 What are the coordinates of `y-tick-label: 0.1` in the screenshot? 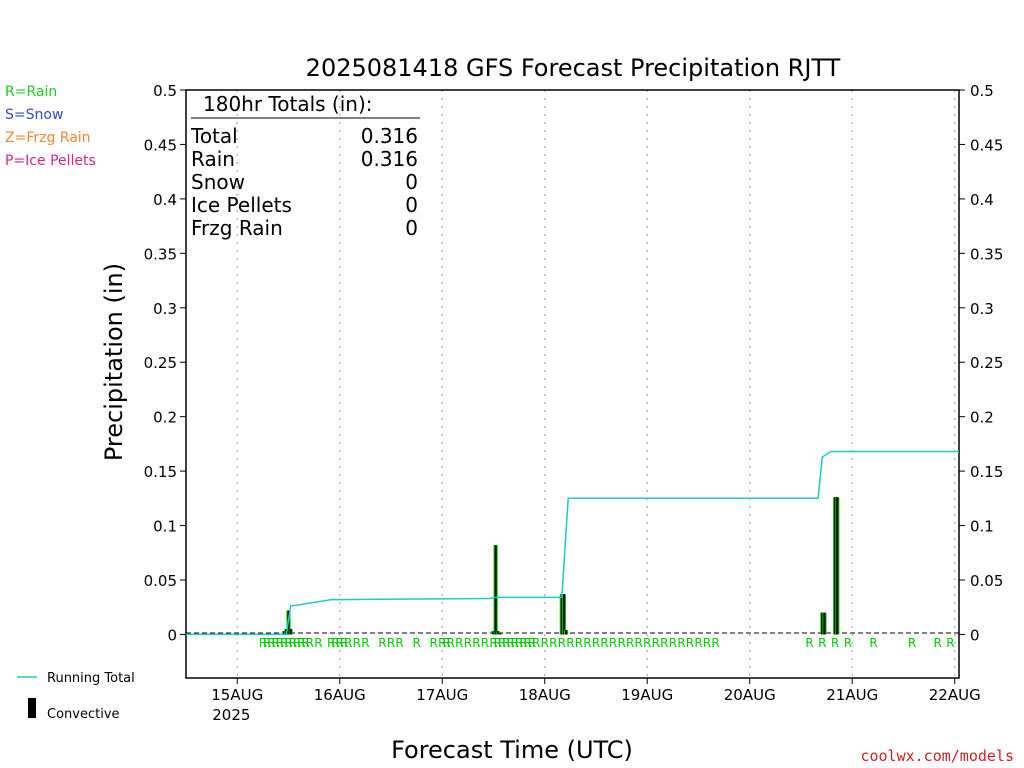 It's located at (165, 527).